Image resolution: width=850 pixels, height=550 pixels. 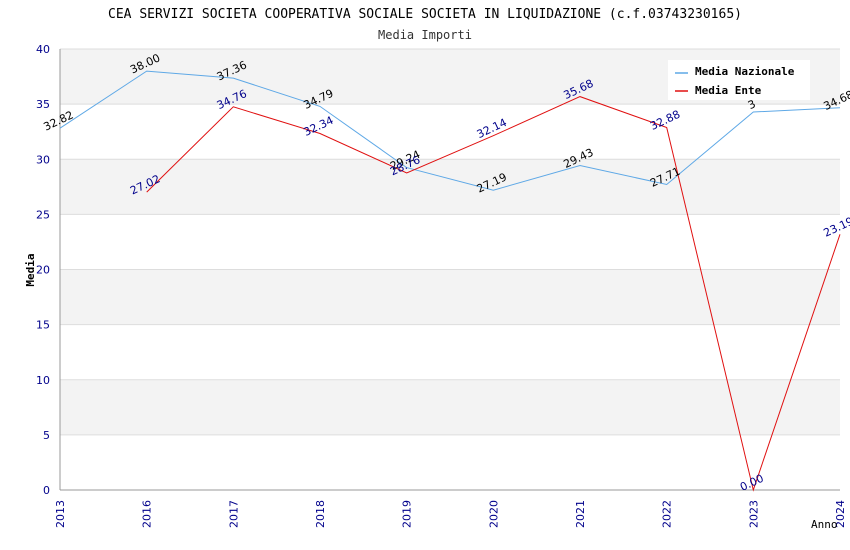 What do you see at coordinates (667, 514) in the screenshot?
I see `x-tick-label: 2022` at bounding box center [667, 514].